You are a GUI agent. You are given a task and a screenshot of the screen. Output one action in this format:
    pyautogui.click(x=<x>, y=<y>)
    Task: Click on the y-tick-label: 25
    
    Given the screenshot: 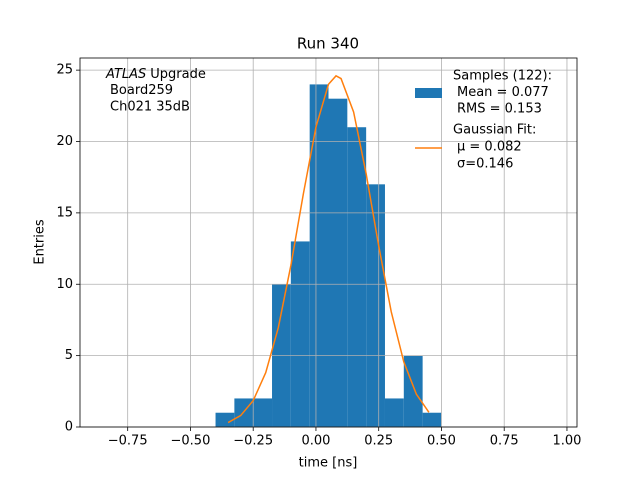 What is the action you would take?
    pyautogui.click(x=64, y=70)
    